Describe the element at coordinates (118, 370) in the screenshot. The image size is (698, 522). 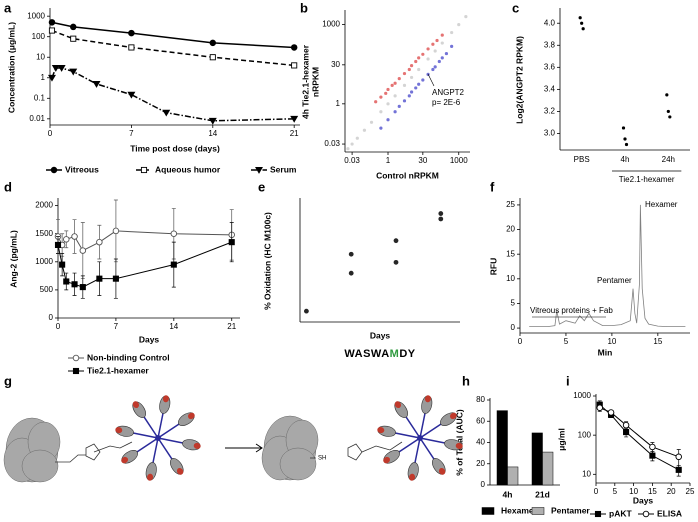
I see `legend-label: Tie2.1-hexamer` at that location.